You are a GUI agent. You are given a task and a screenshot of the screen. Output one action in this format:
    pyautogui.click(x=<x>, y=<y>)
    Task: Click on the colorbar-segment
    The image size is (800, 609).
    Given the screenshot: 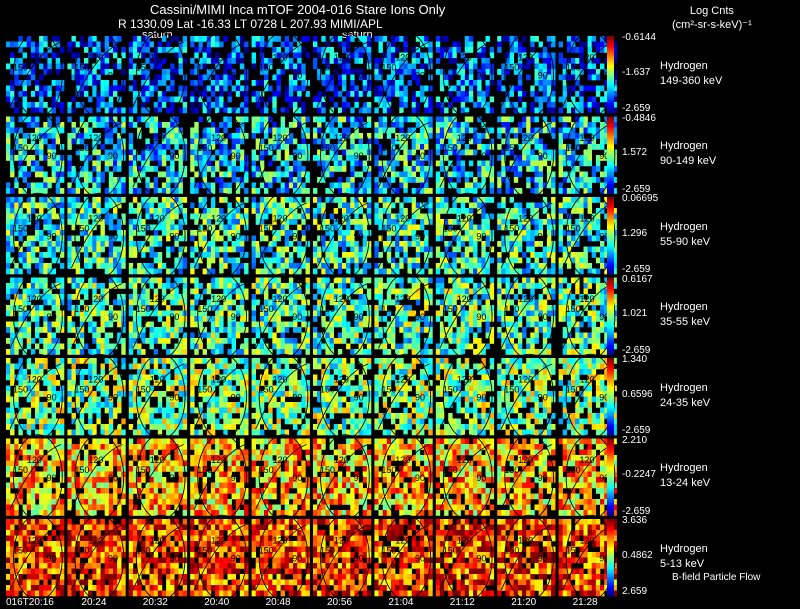 What is the action you would take?
    pyautogui.click(x=610, y=95)
    